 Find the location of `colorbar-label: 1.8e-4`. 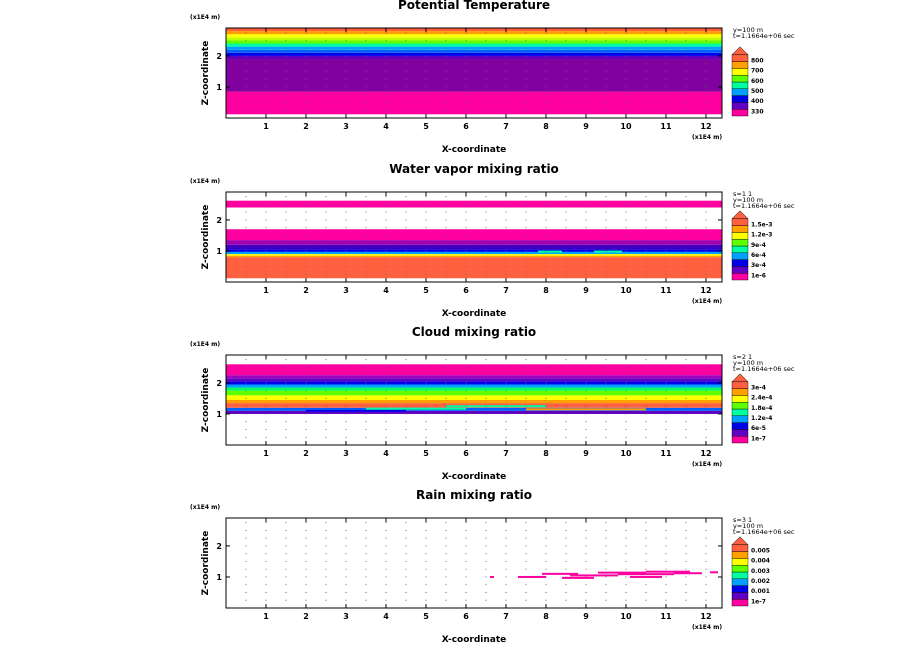

colorbar-label: 1.8e-4 is located at coordinates (761, 408).